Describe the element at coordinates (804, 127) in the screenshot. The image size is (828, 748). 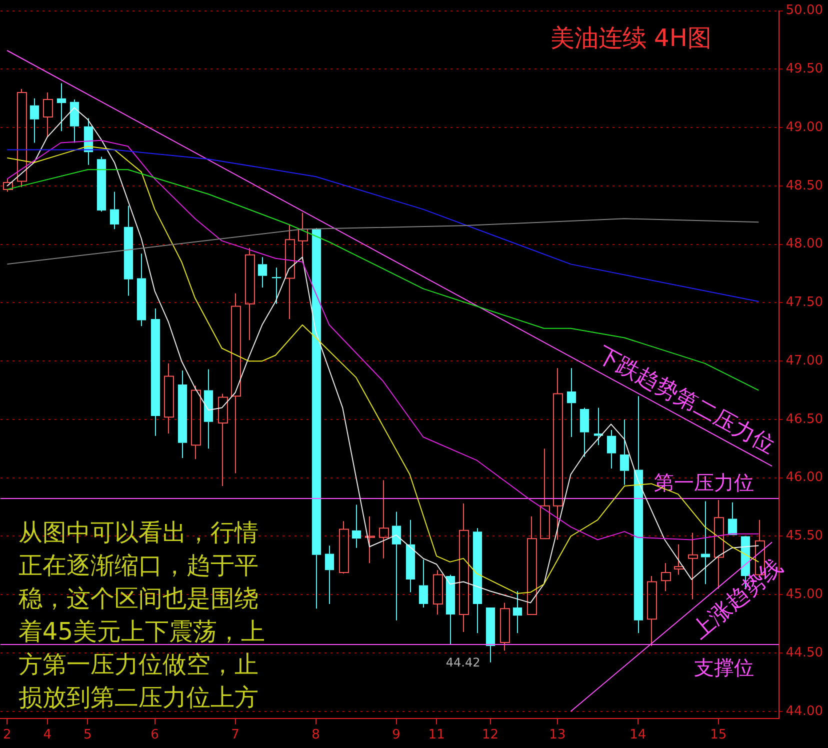
I see `y-tick-label: 49.00` at that location.